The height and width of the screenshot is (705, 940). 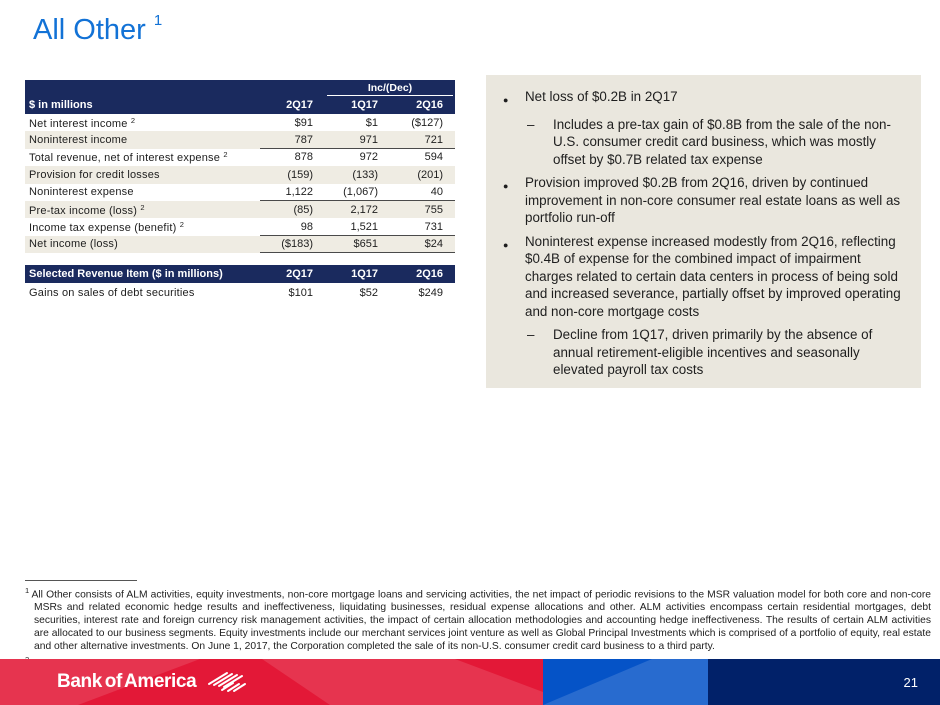 I want to click on revenue-column-2q16: 2Q16, so click(x=429, y=274).